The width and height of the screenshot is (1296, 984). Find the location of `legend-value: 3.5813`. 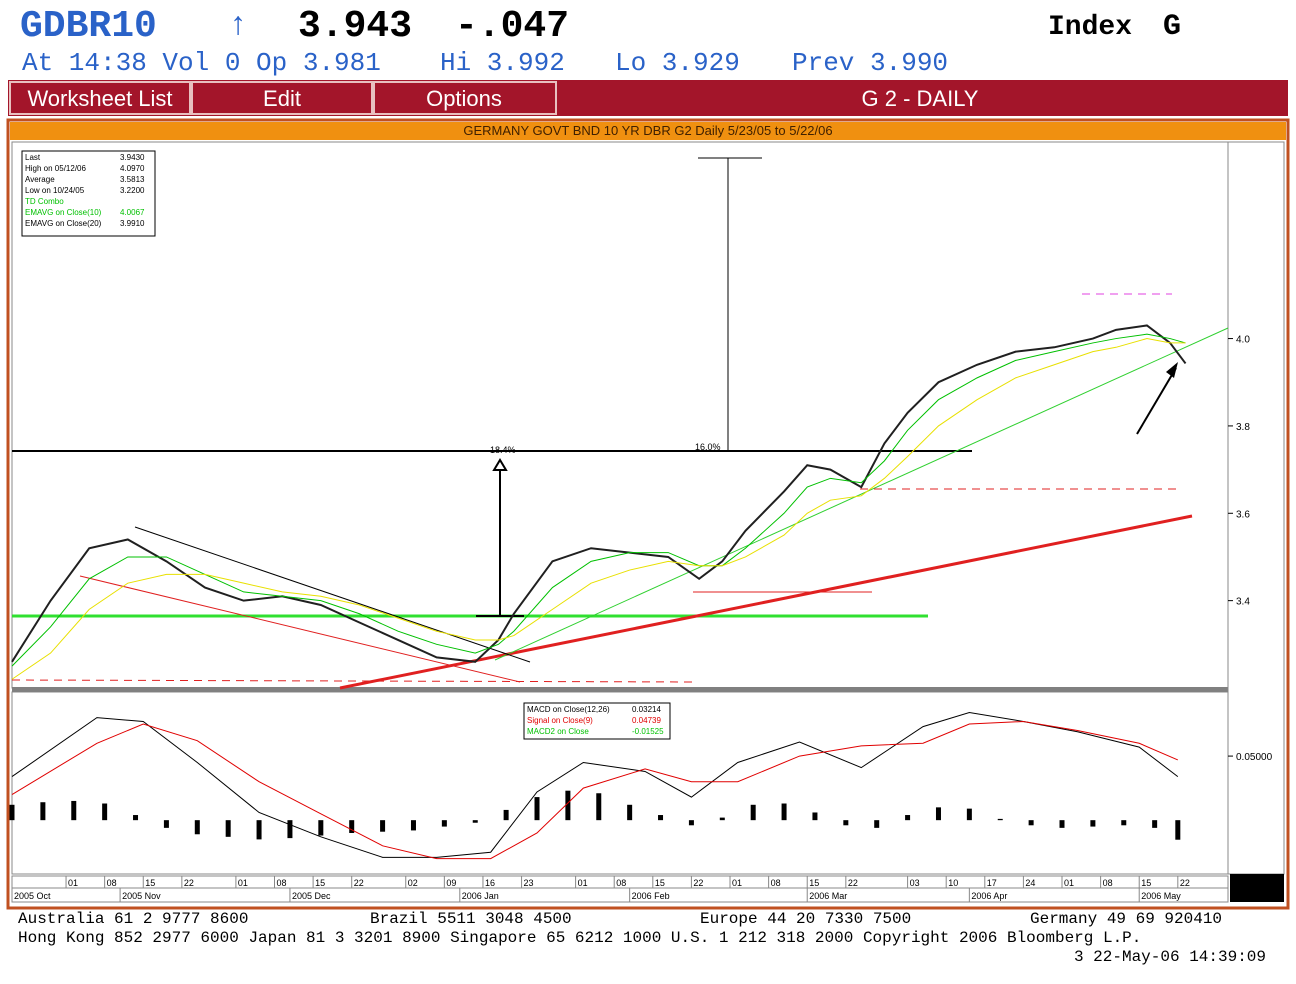

legend-value: 3.5813 is located at coordinates (132, 179).